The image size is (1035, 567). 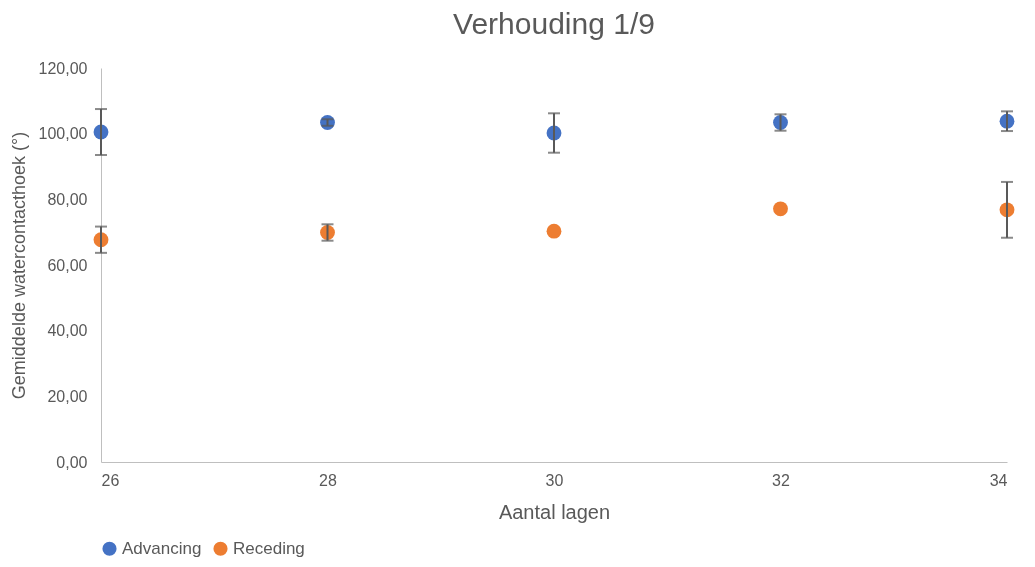 I want to click on legend-label: Advancing, so click(x=162, y=548).